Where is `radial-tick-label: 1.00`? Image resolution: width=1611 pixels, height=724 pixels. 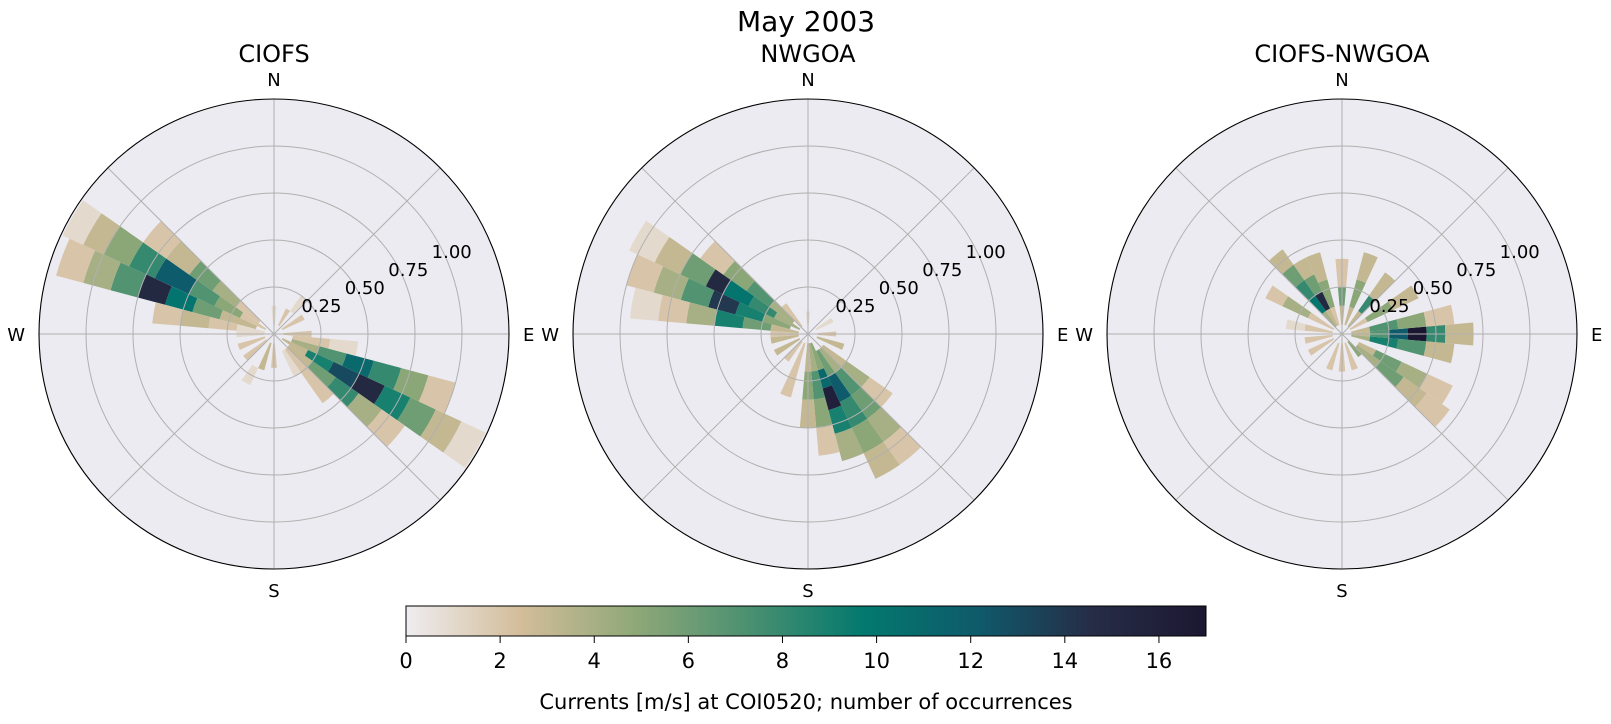
radial-tick-label: 1.00 is located at coordinates (986, 252).